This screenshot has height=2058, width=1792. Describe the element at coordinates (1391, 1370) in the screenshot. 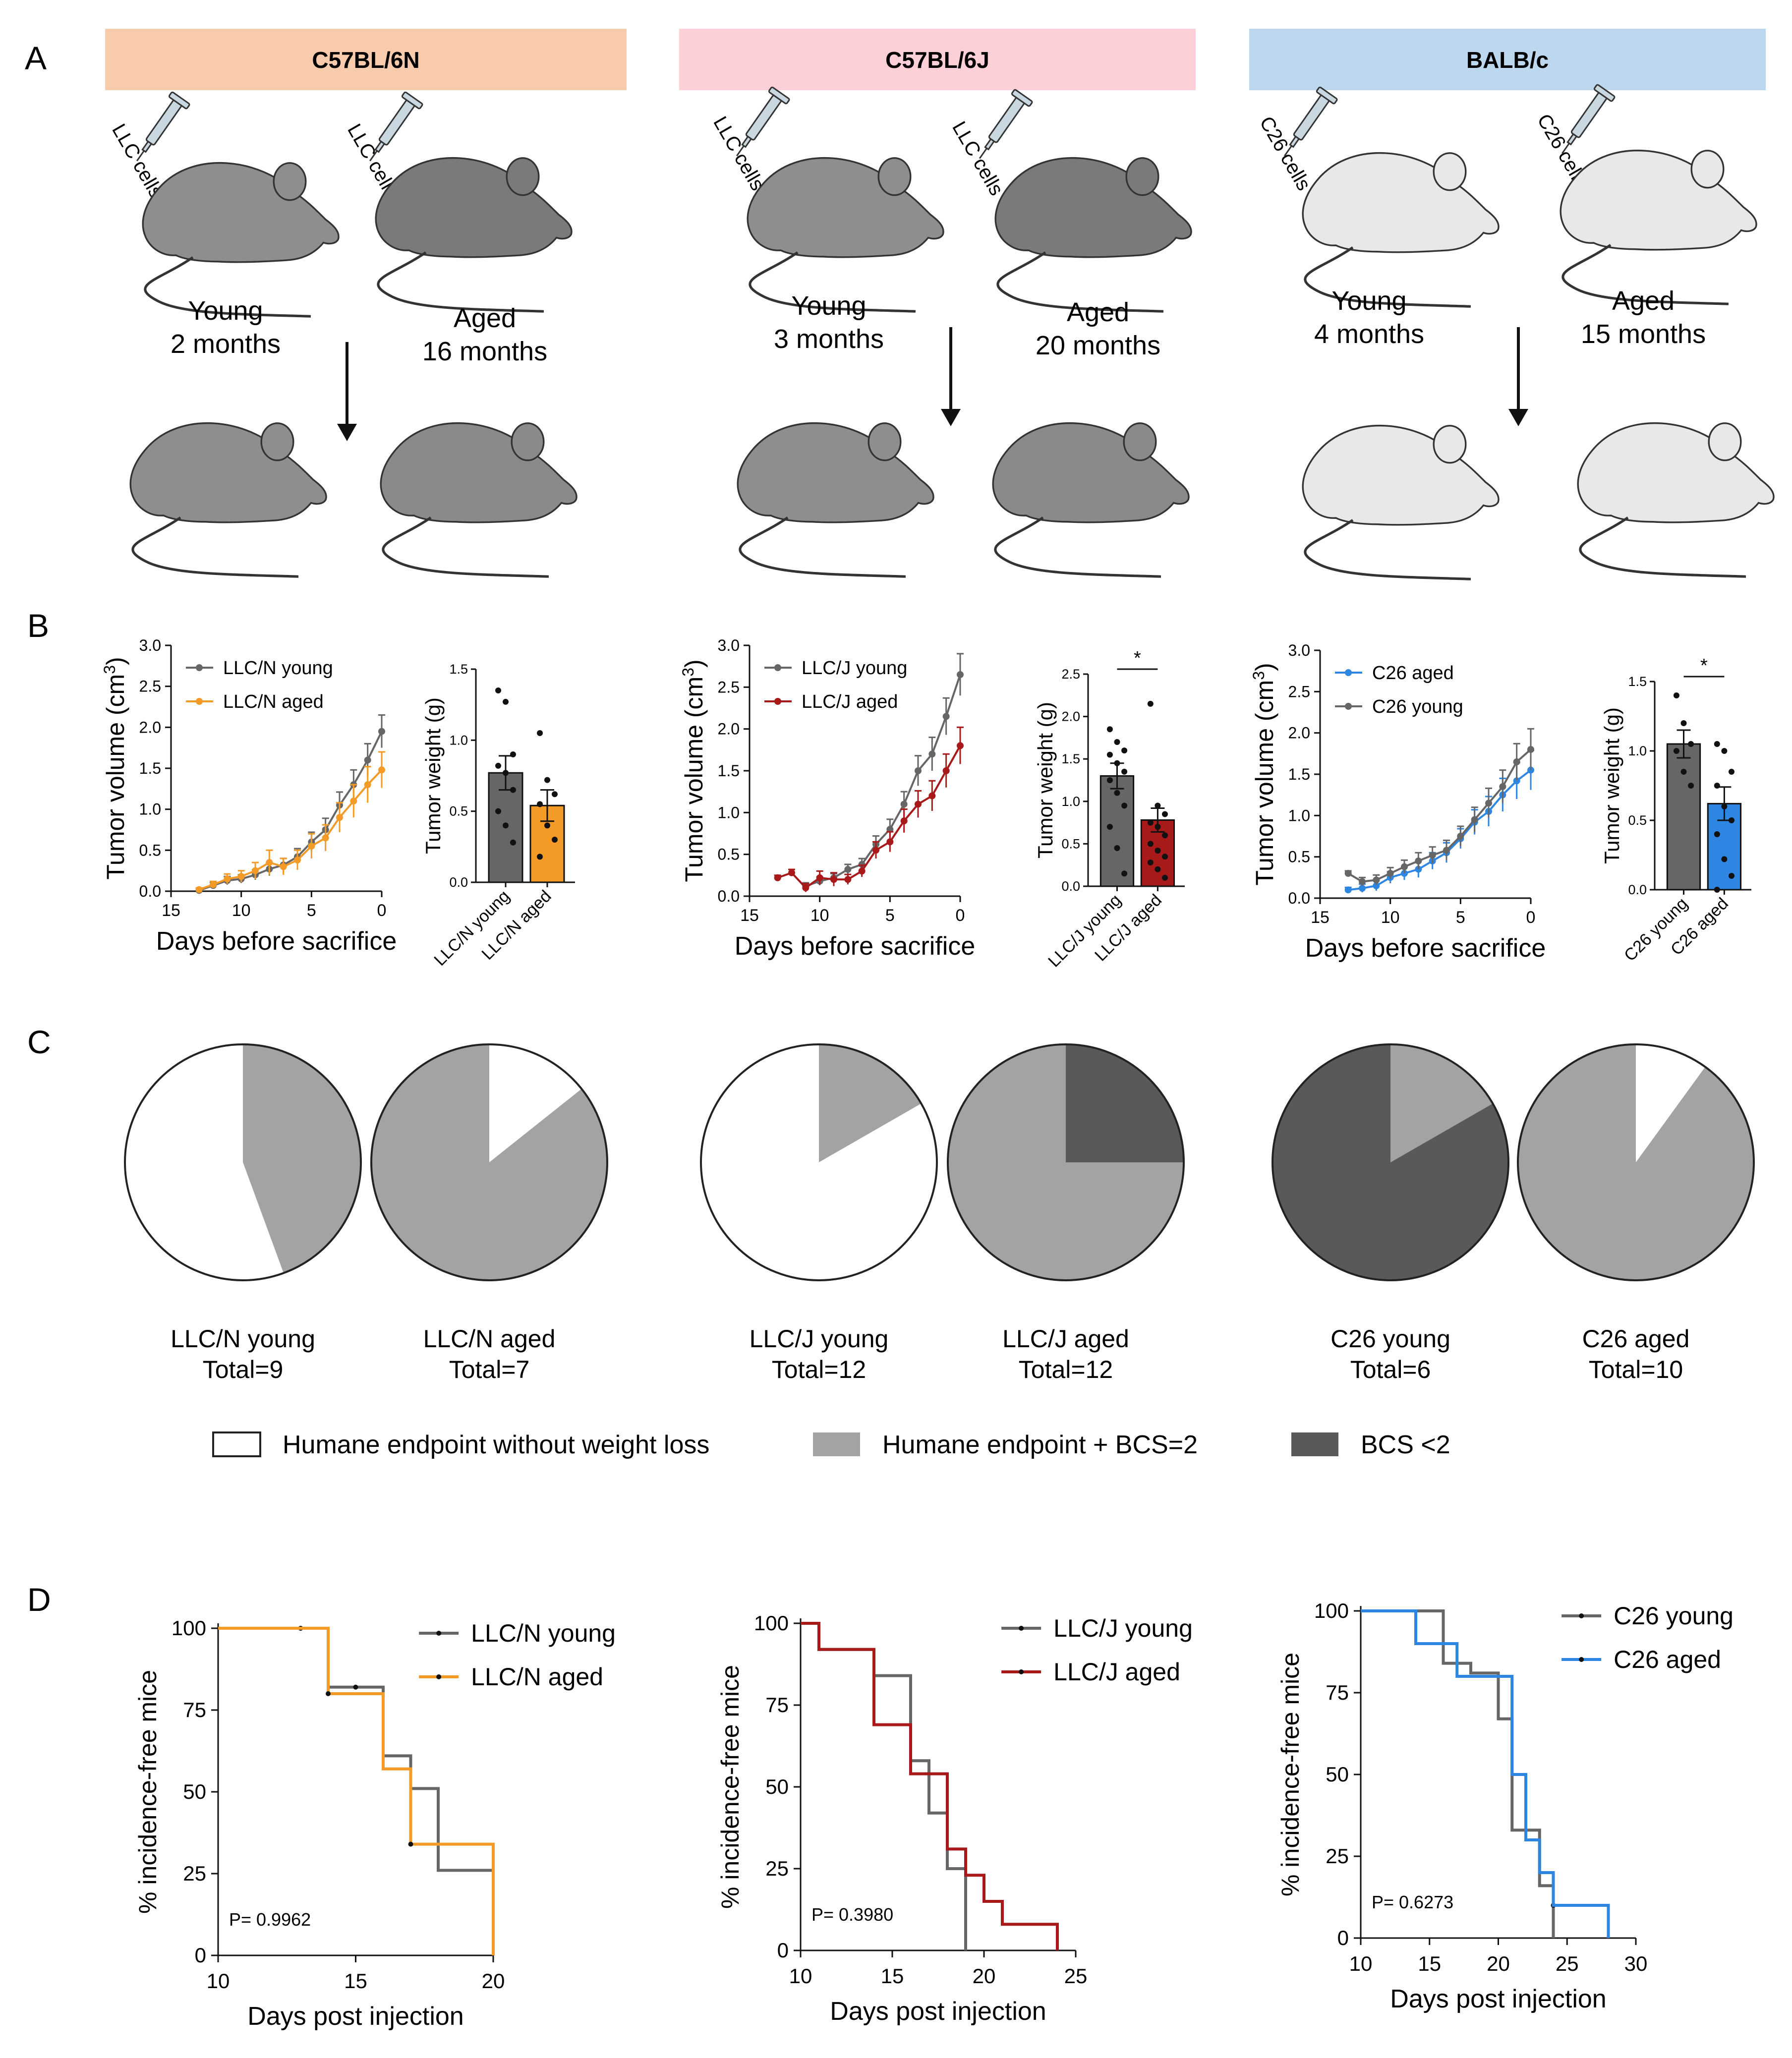

I see `pie-total: Total=6` at that location.